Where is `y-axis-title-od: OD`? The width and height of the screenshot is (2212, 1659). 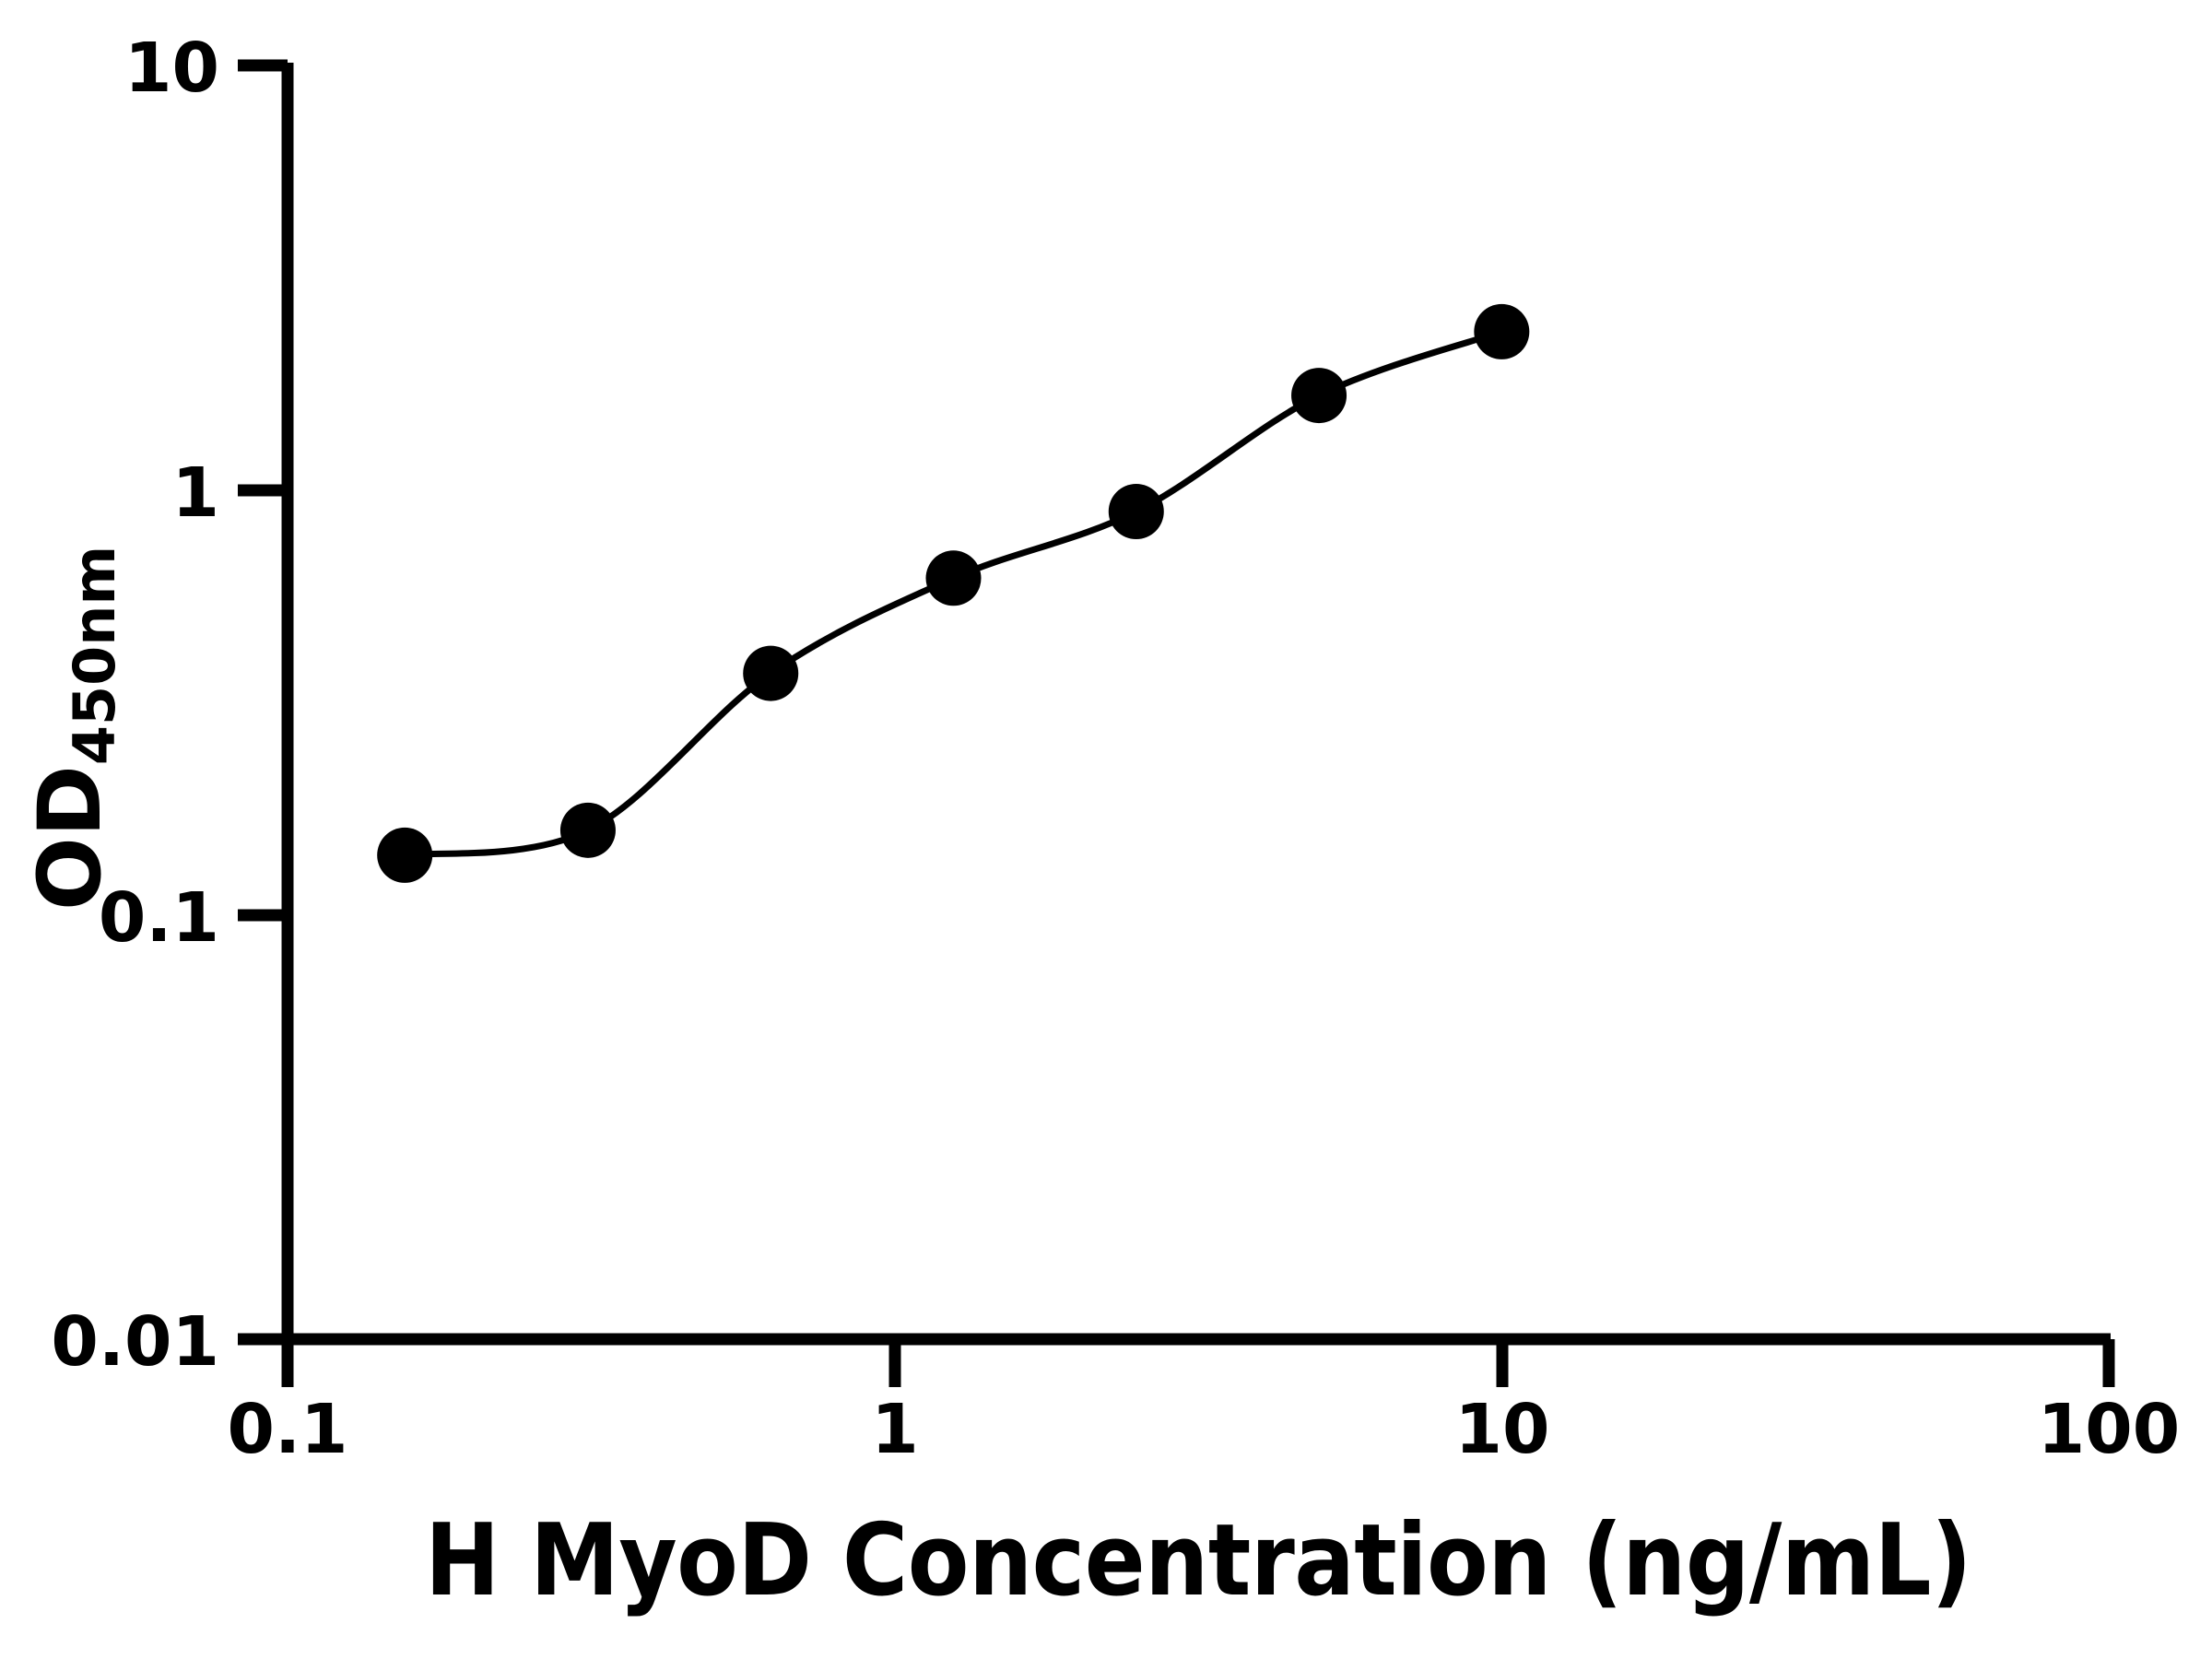 y-axis-title-od: OD is located at coordinates (70, 838).